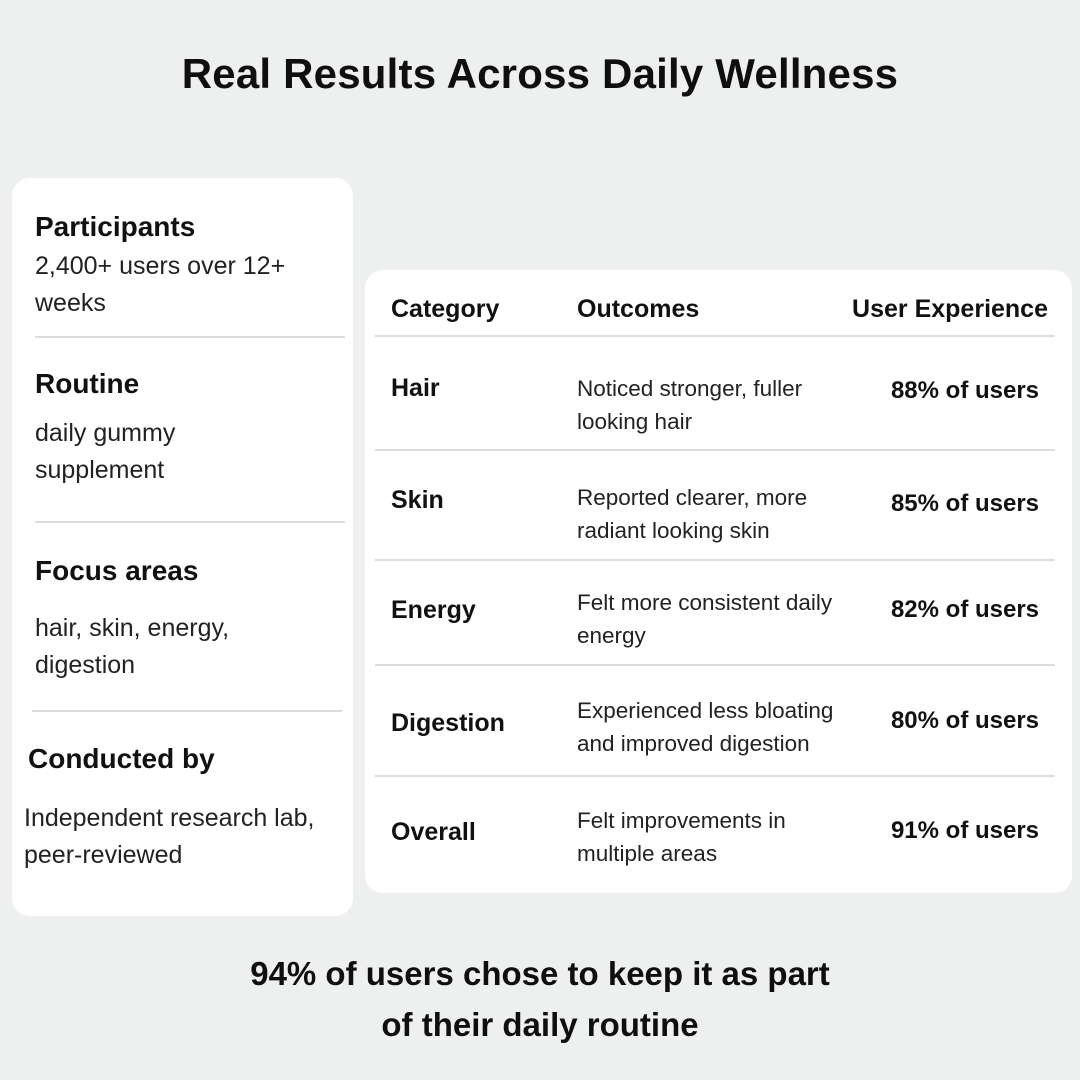  I want to click on experience-cell: 82% of users, so click(965, 609).